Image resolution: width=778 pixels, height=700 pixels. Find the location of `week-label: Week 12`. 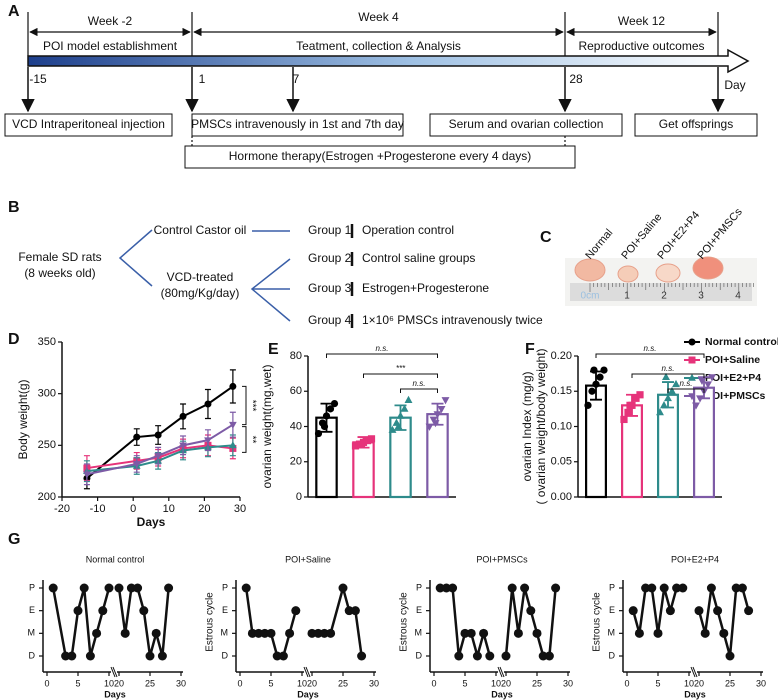

week-label: Week 12 is located at coordinates (641, 21).